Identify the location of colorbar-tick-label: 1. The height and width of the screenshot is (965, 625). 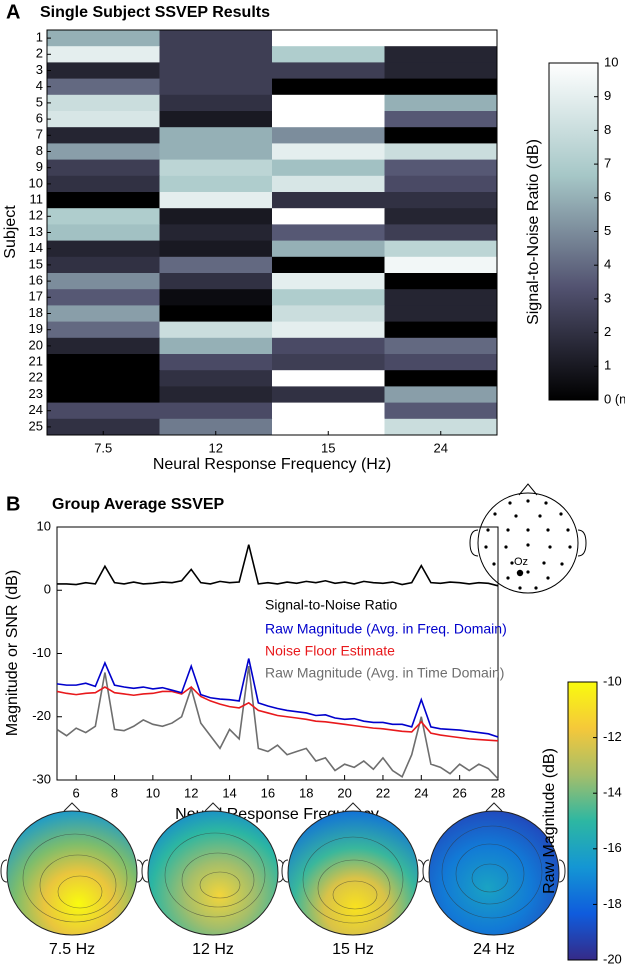
(607, 365).